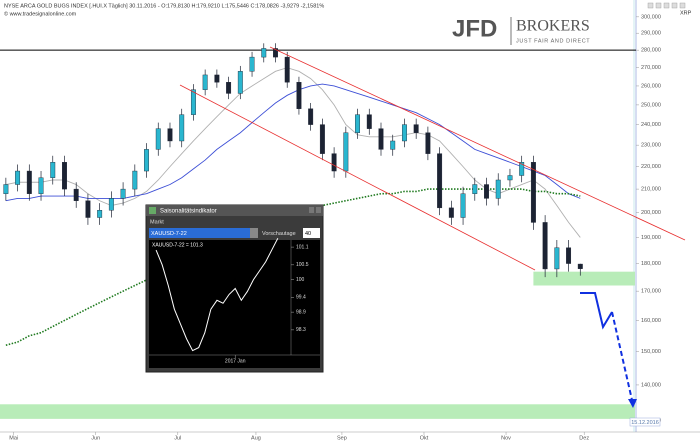  What do you see at coordinates (177, 245) in the screenshot?
I see `inset-legend: XAUUSD-7-22 = 101.3` at bounding box center [177, 245].